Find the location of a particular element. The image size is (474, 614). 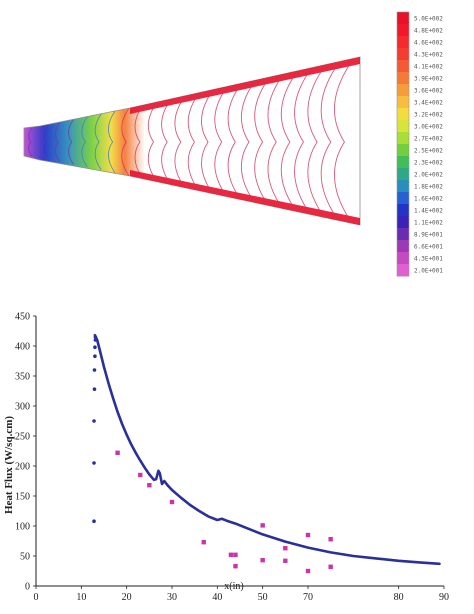

legend-label: 3.2E+002 is located at coordinates (428, 114).